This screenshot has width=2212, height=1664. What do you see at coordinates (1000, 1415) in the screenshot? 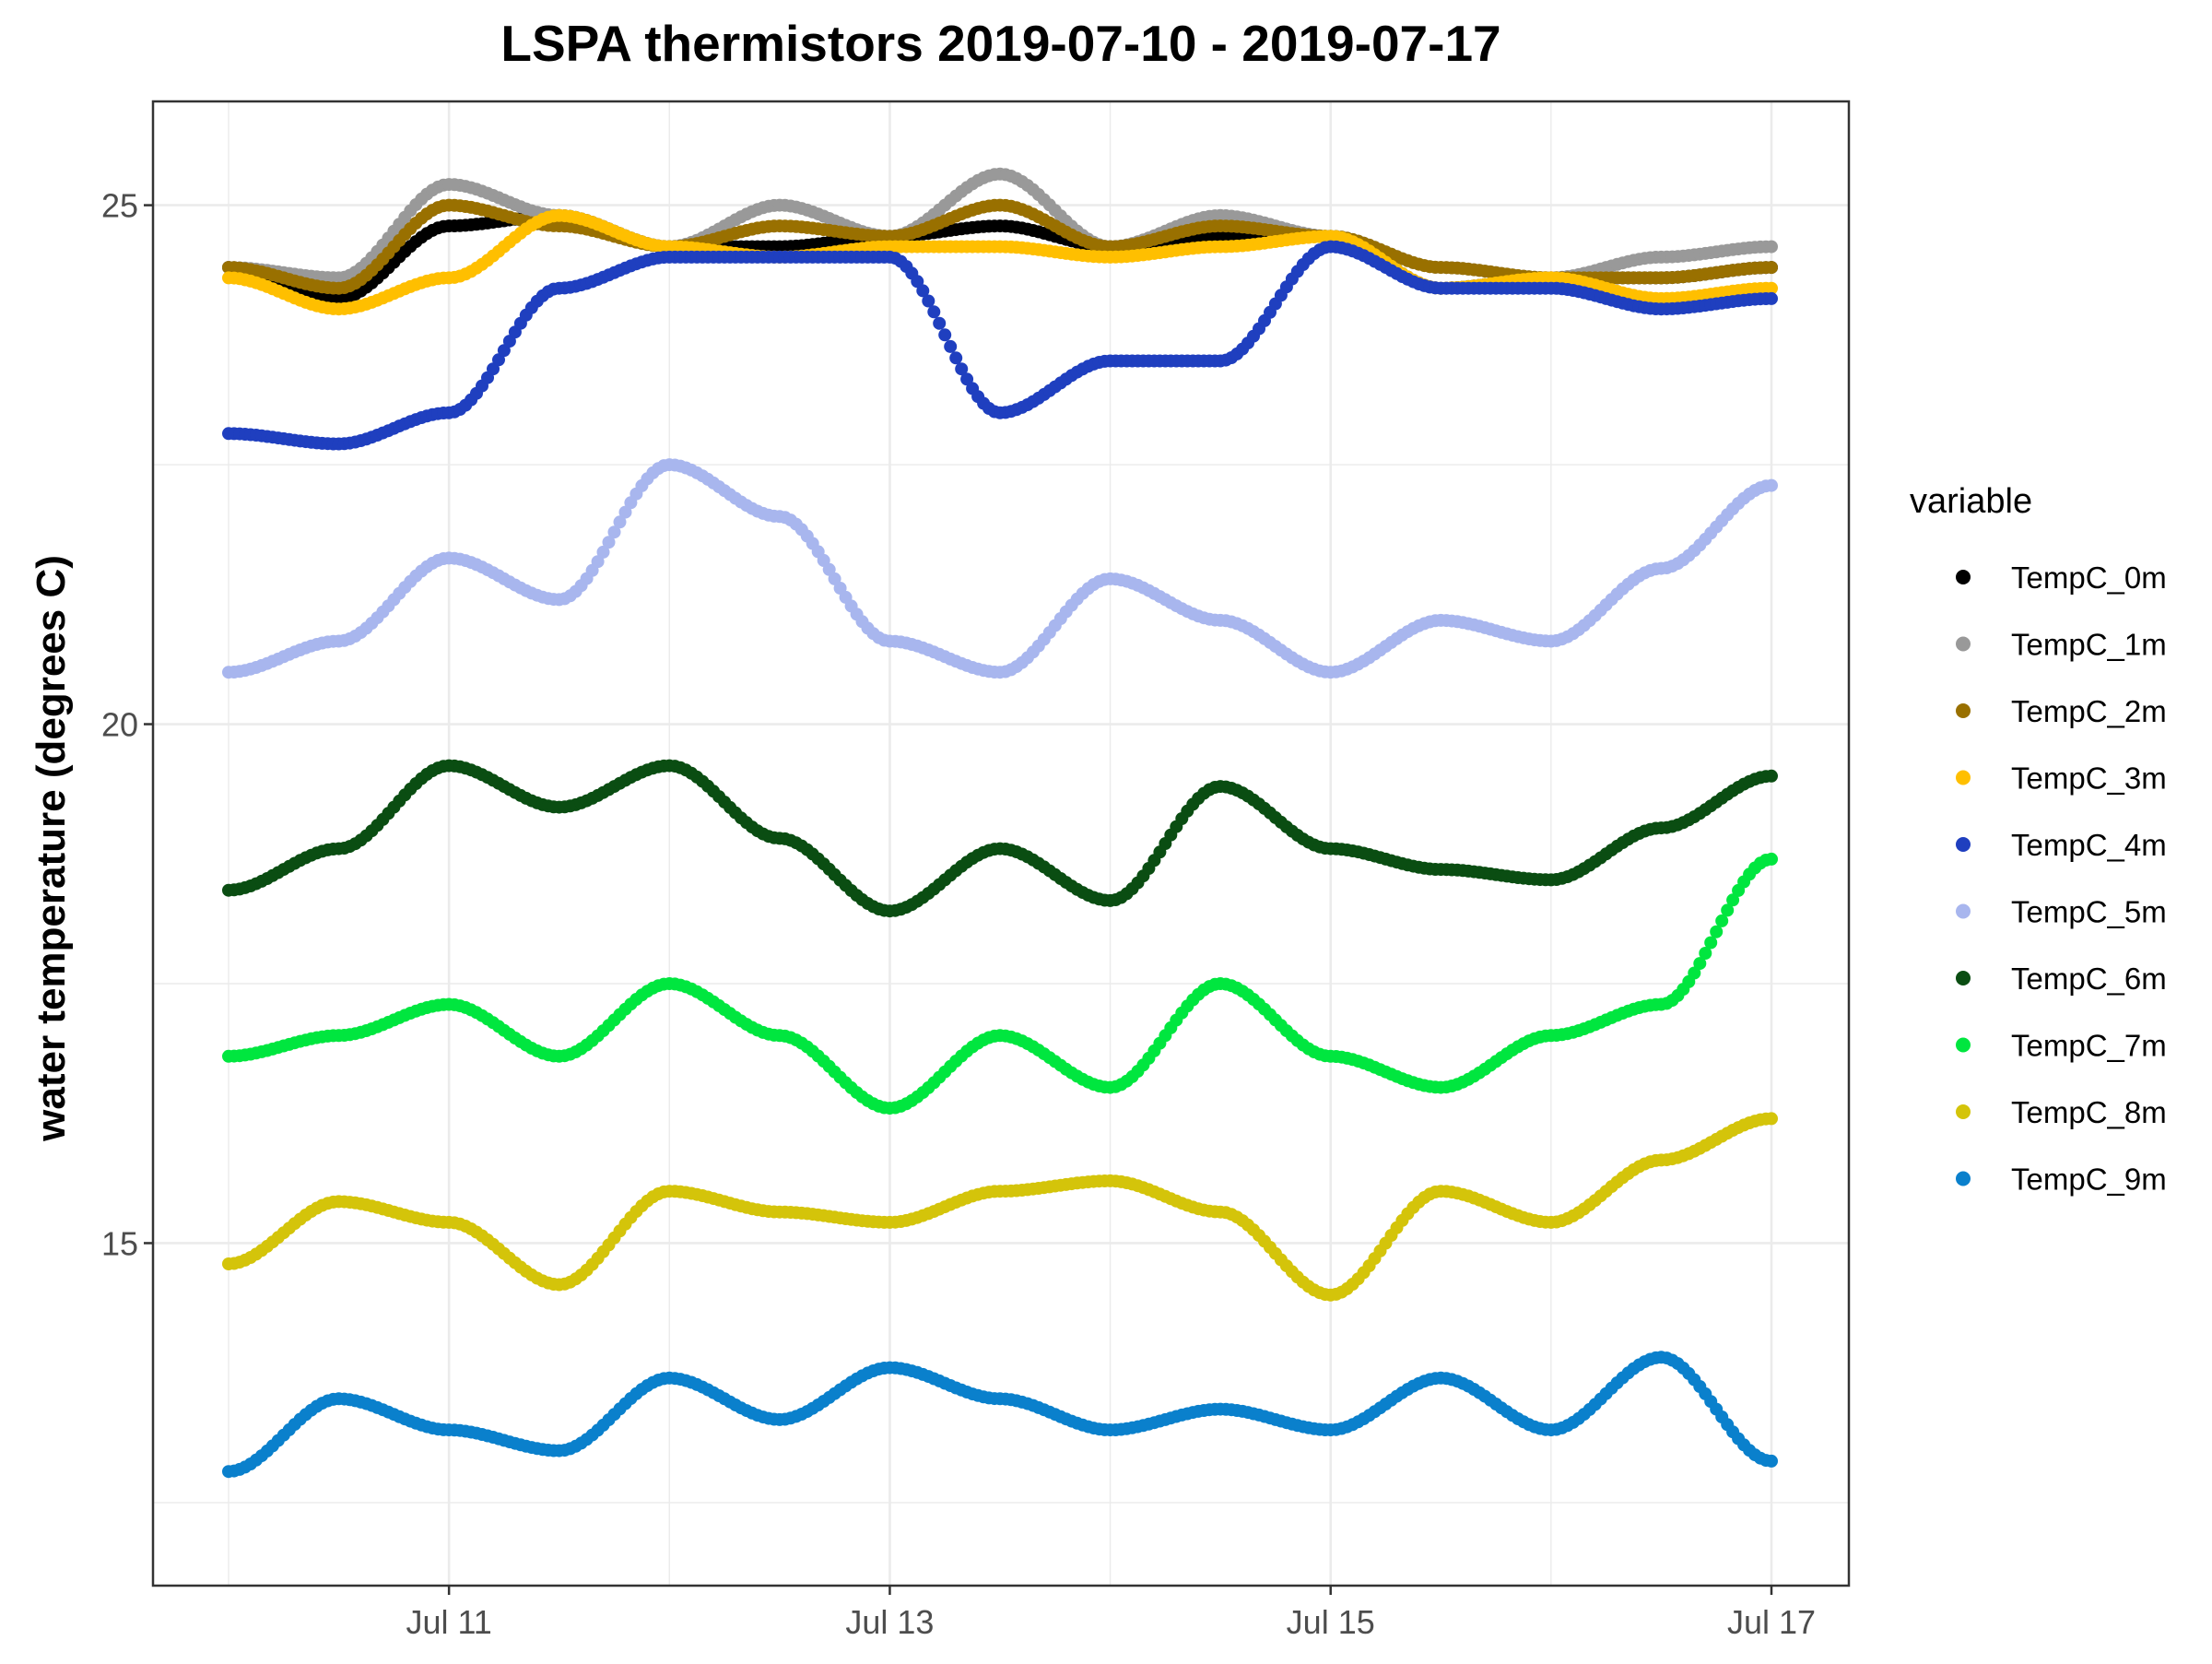
I see `series-TempC_9m` at bounding box center [1000, 1415].